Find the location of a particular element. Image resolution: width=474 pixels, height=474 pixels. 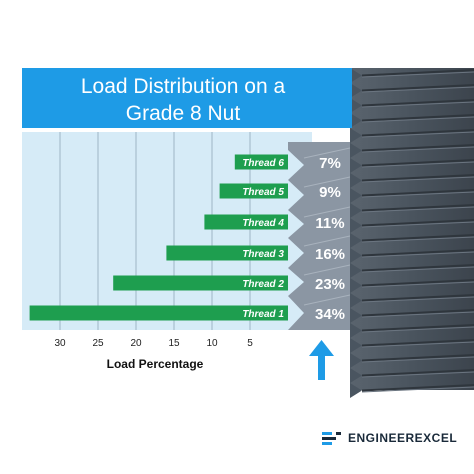

value-label: 11% is located at coordinates (329, 223).